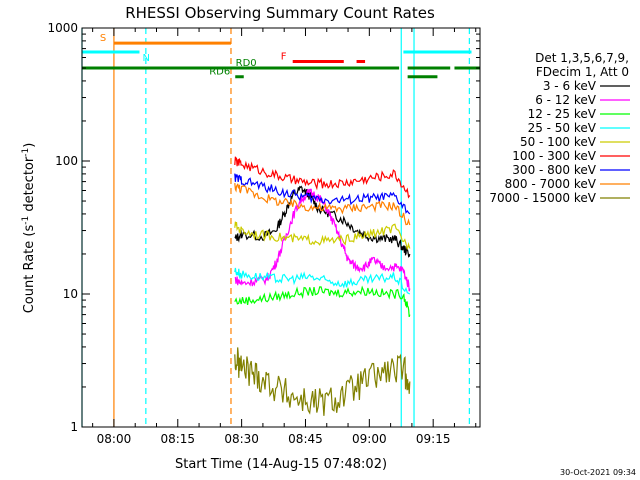 This screenshot has height=480, width=640. What do you see at coordinates (558, 142) in the screenshot?
I see `legend-label-4: 50 - 100 keV` at bounding box center [558, 142].